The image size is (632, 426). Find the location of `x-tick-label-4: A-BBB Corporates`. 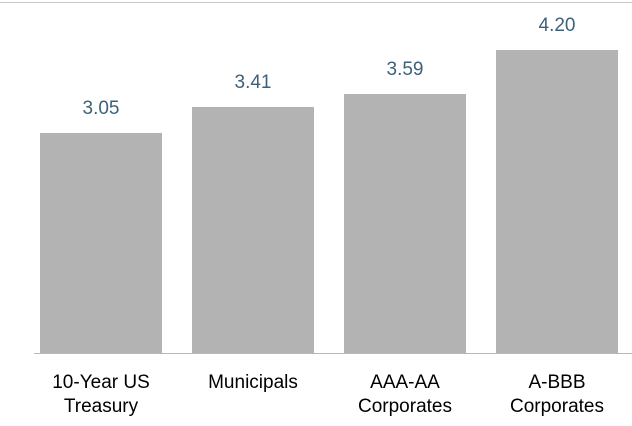

x-tick-label-4: A-BBB Corporates is located at coordinates (557, 395).